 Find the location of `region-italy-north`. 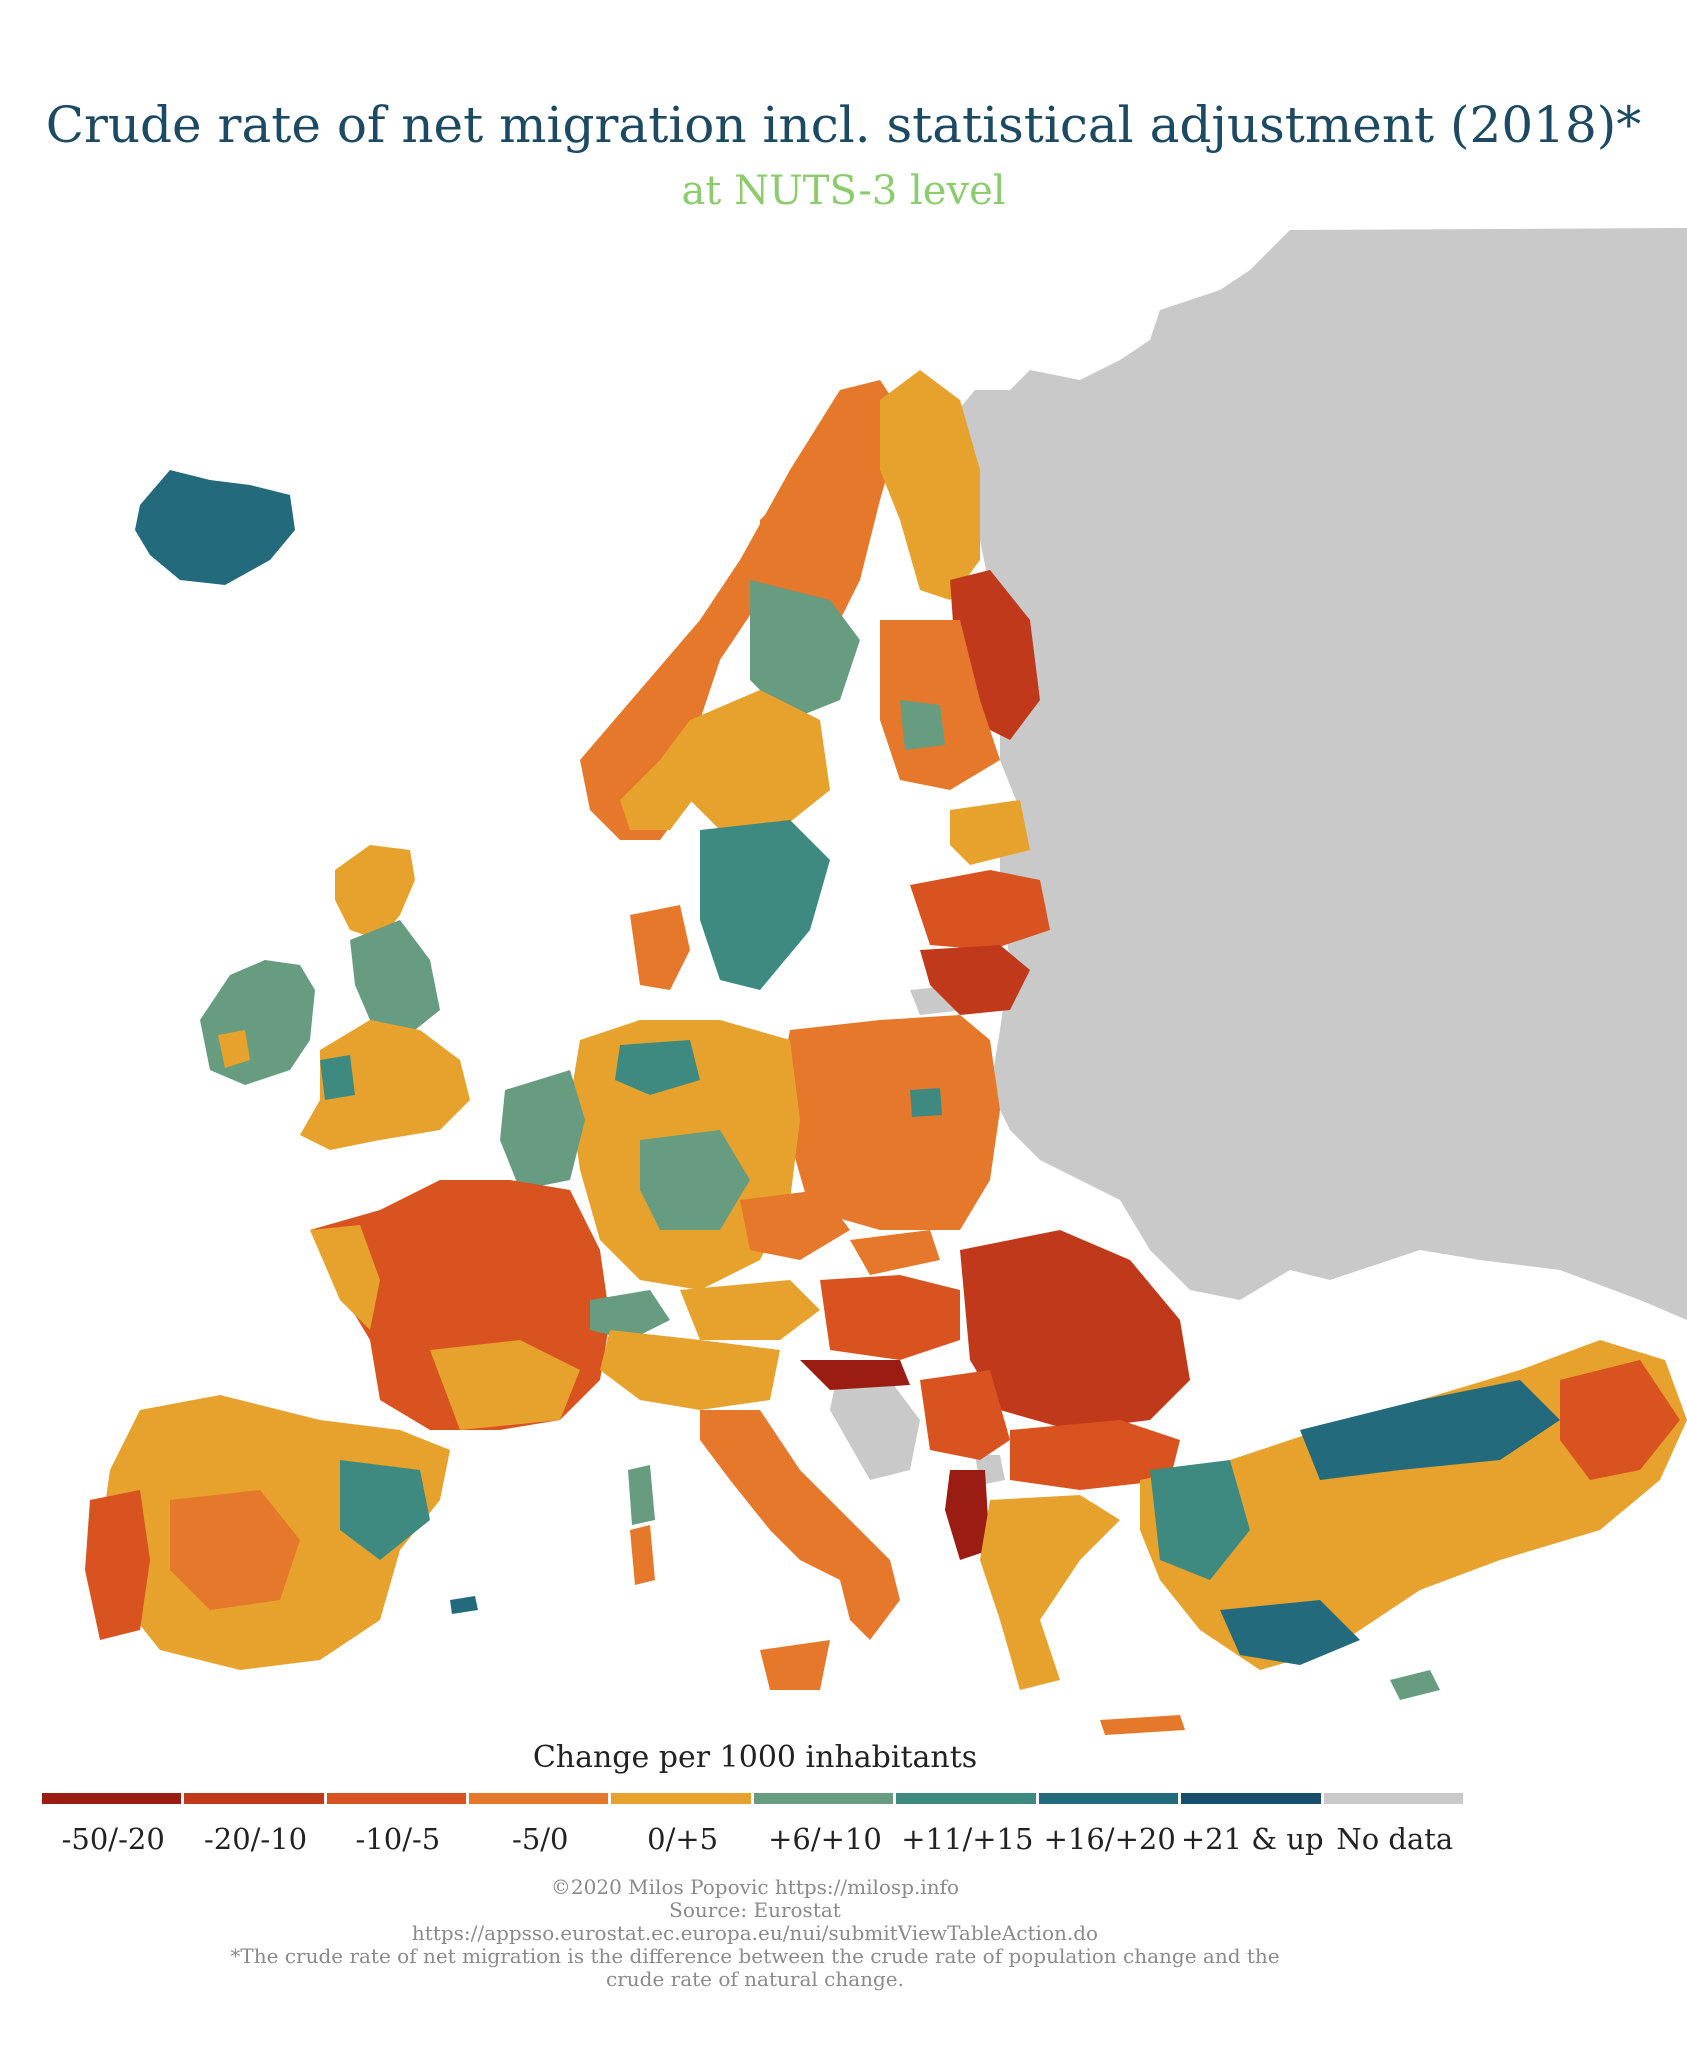

region-italy-north is located at coordinates (690, 1370).